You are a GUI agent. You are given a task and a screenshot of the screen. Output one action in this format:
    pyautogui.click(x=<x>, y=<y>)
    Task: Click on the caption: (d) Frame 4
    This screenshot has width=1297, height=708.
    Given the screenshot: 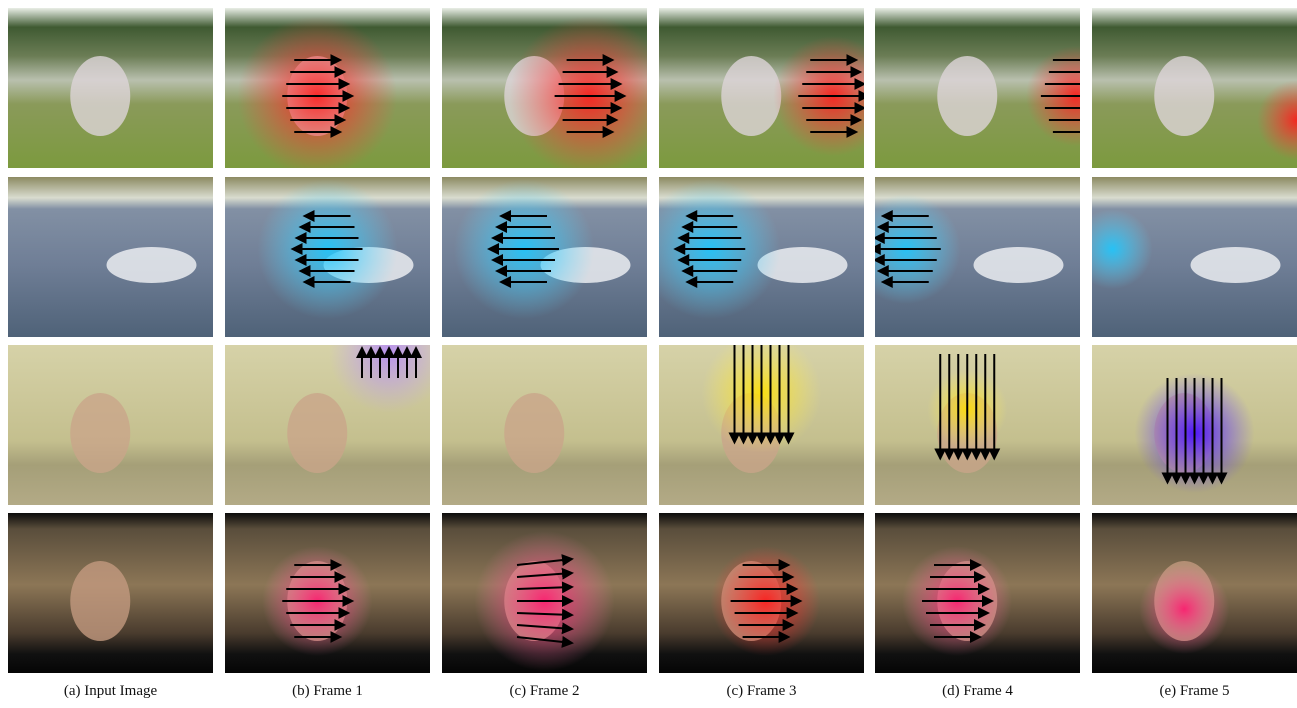 What is the action you would take?
    pyautogui.click(x=977, y=691)
    